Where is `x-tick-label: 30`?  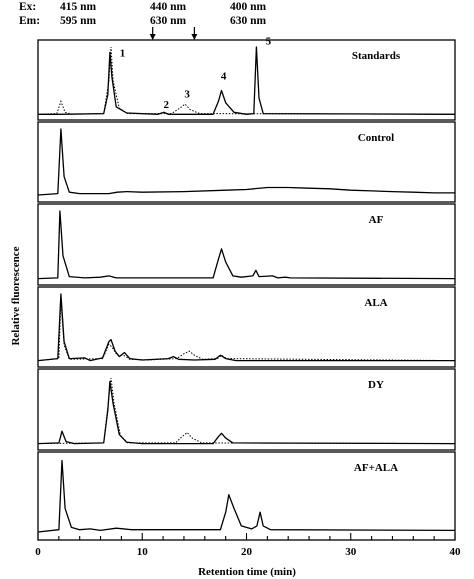 x-tick-label: 30 is located at coordinates (351, 552).